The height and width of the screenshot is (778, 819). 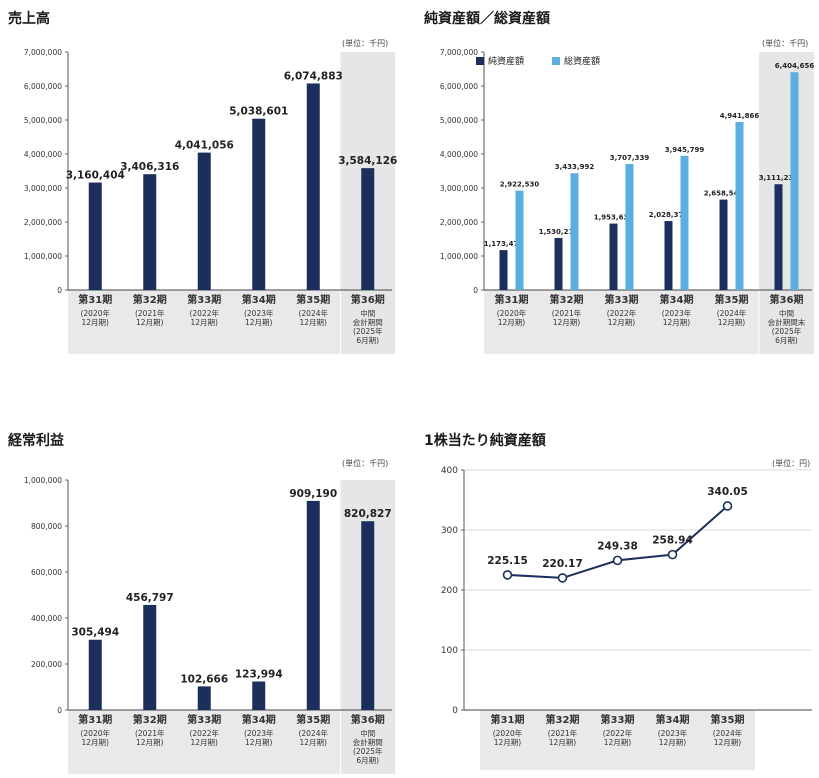 I want to click on data-label: 2,028,376, so click(x=669, y=215).